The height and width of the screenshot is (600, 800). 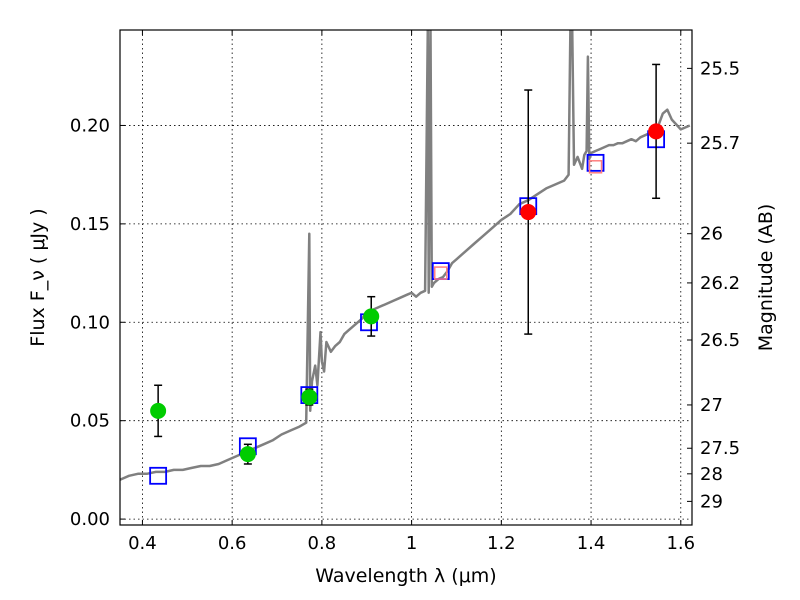 What do you see at coordinates (322, 543) in the screenshot?
I see `x-tick-label: 0.8` at bounding box center [322, 543].